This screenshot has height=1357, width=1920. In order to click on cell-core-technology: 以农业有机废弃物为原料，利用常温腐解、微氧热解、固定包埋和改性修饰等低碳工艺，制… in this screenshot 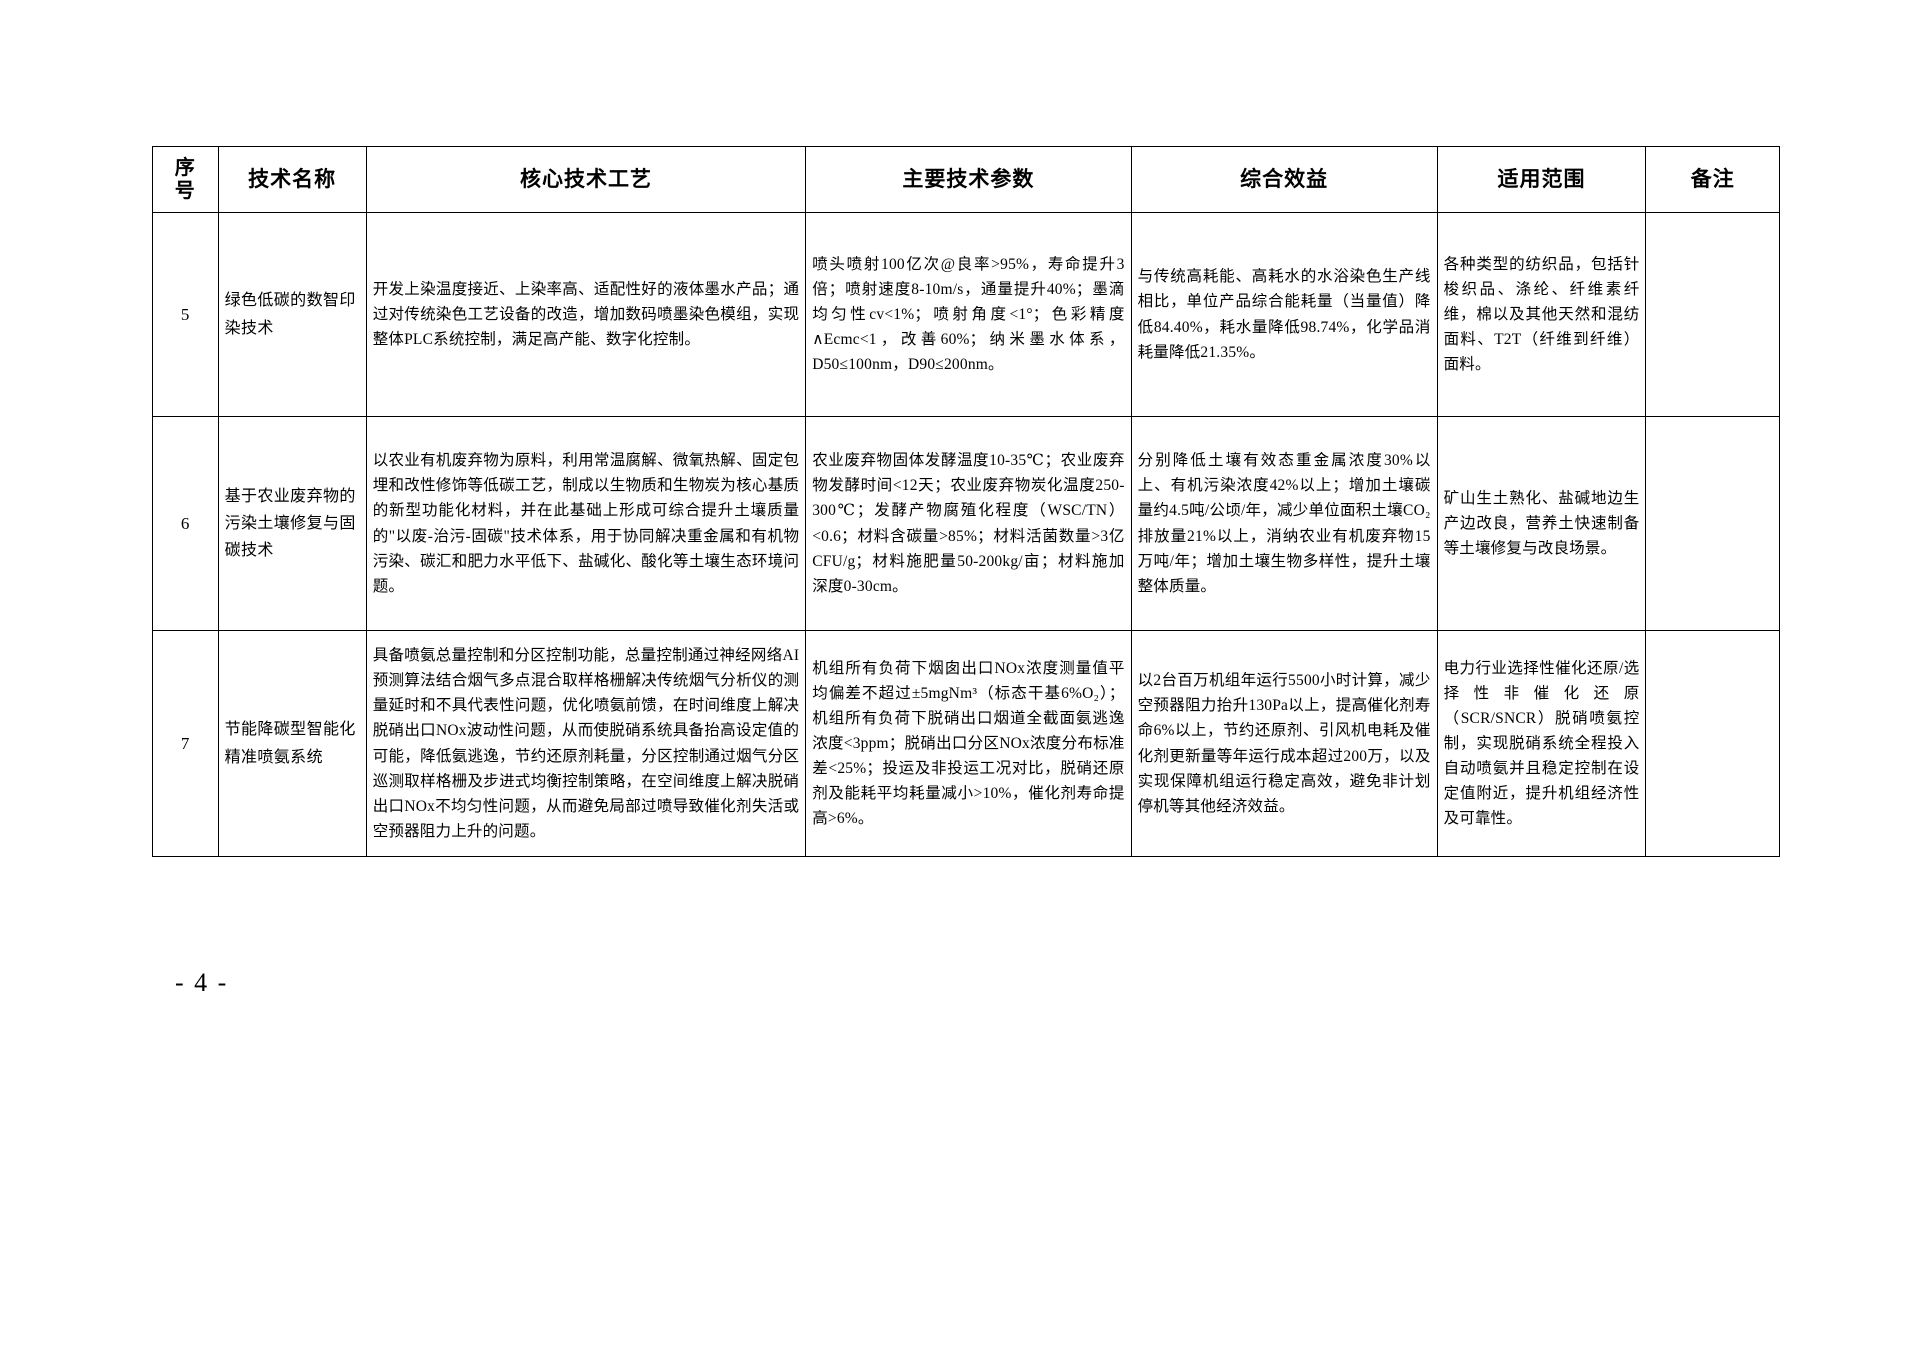, I will do `click(586, 523)`.